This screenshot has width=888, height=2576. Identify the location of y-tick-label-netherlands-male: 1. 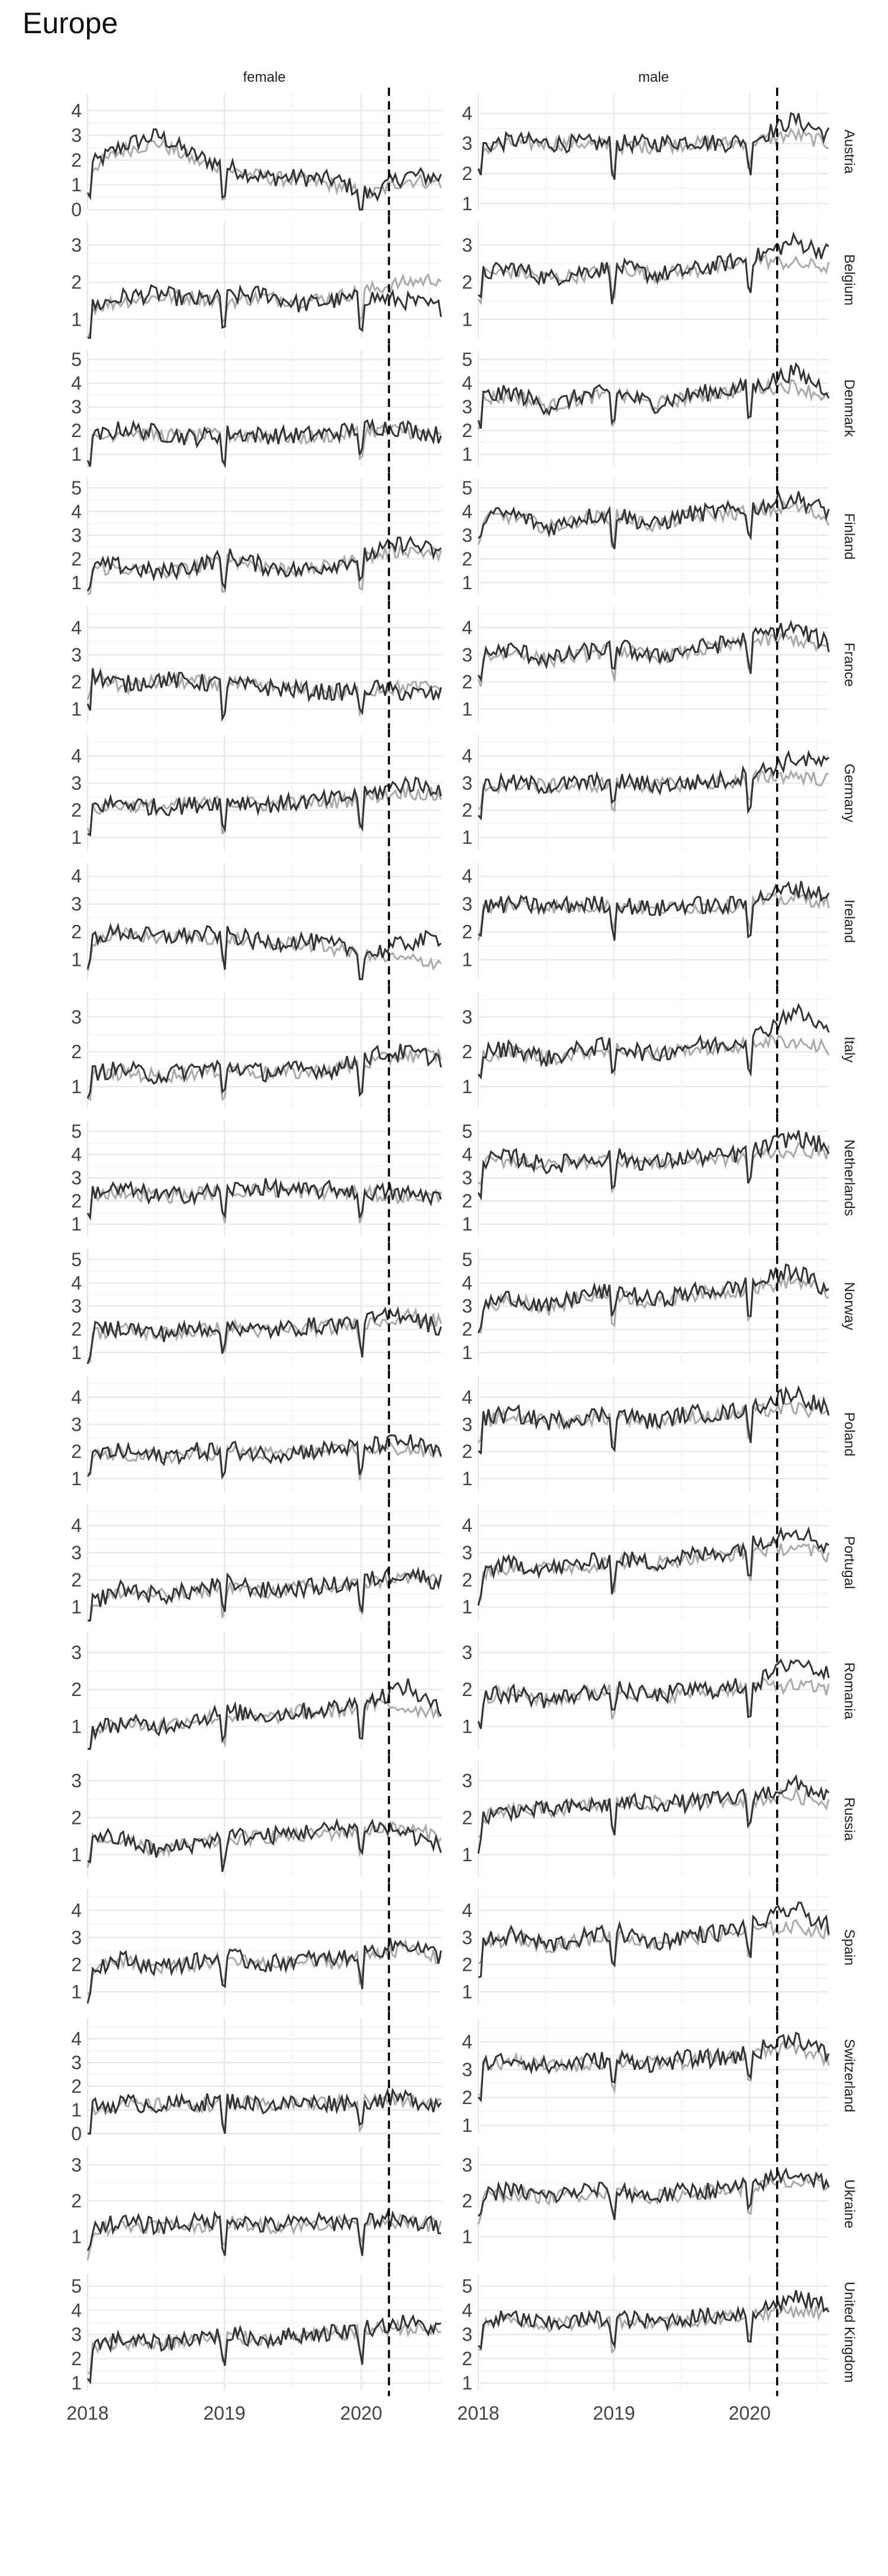
(467, 1224).